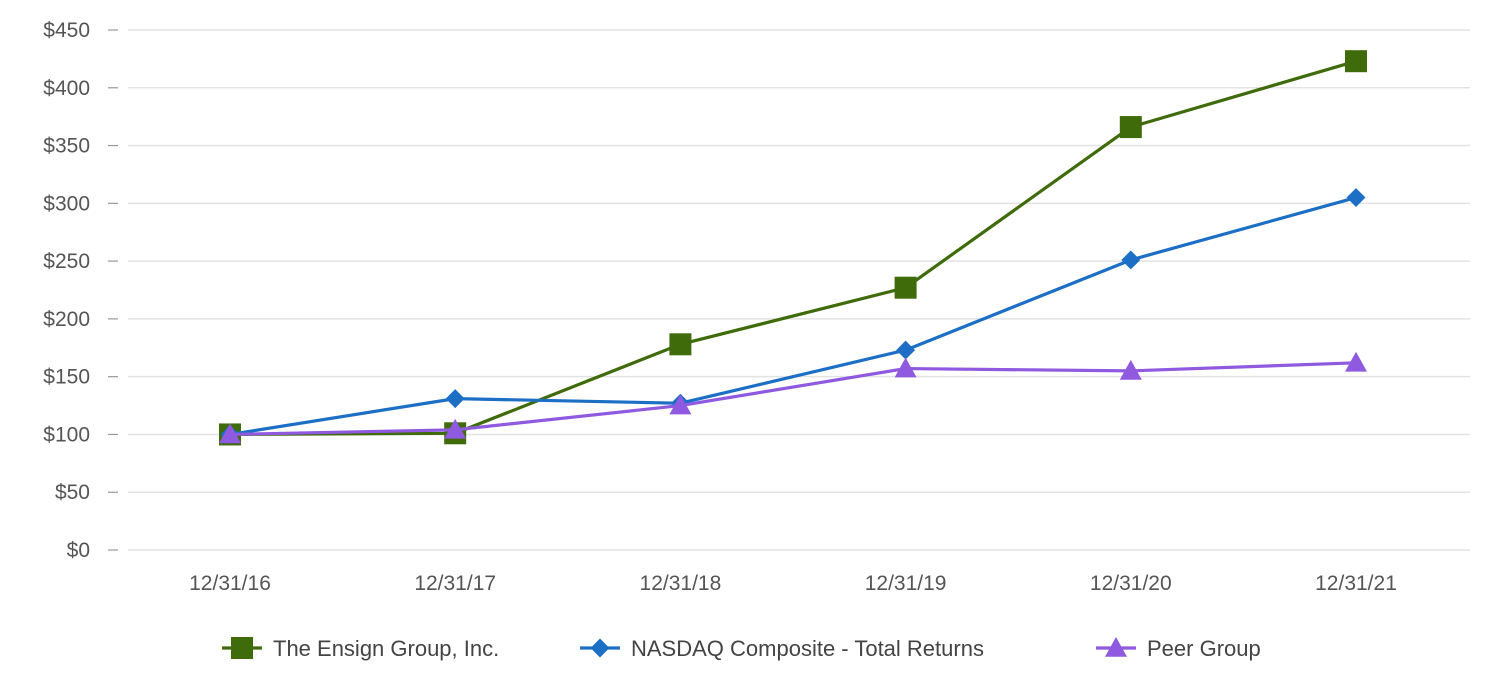 This screenshot has height=700, width=1500. Describe the element at coordinates (66, 319) in the screenshot. I see `y-tick-label: $200` at that location.